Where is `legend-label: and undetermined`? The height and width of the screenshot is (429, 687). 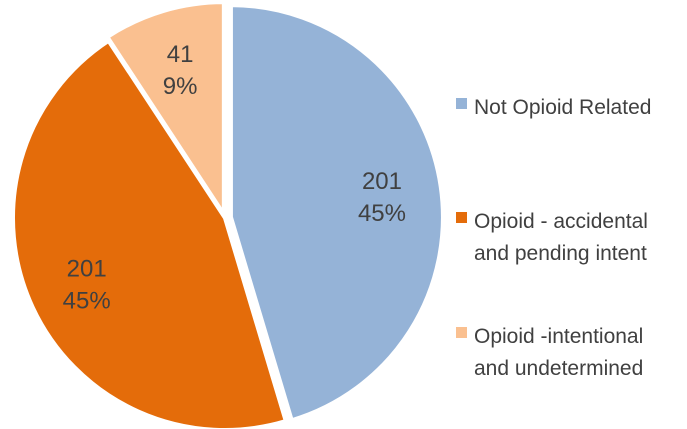
legend-label: and undetermined is located at coordinates (558, 368).